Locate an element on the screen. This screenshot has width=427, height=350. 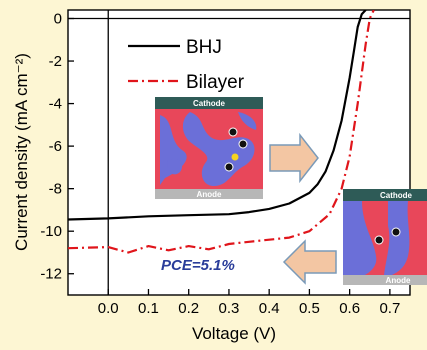
legend-label-bhj: BHJ is located at coordinates (204, 47).